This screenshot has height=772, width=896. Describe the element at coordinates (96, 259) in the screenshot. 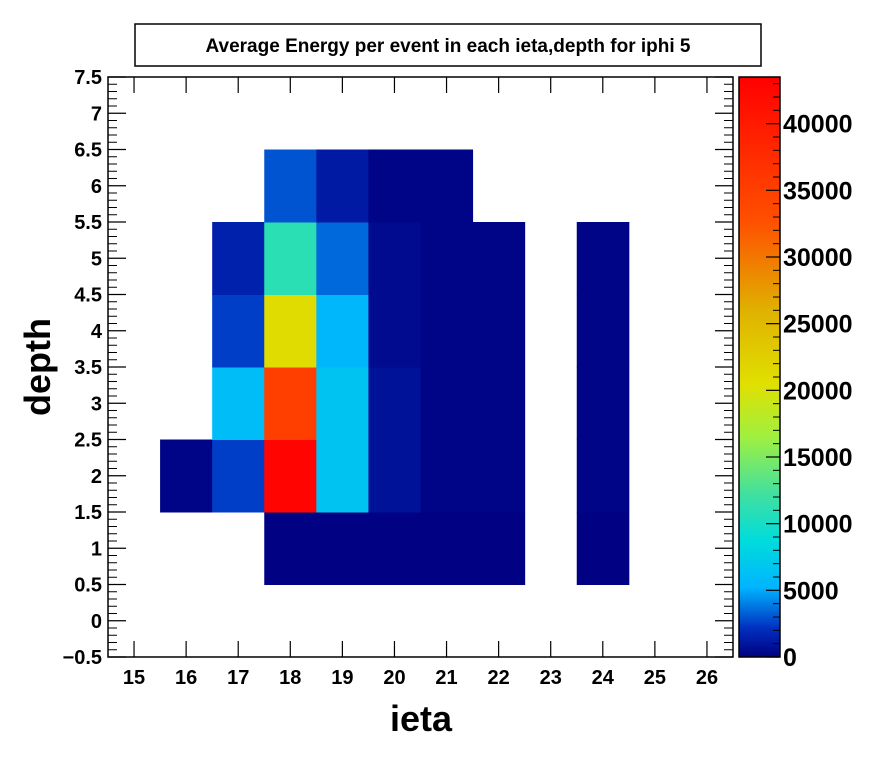

I see `y-tick-label: 5` at that location.